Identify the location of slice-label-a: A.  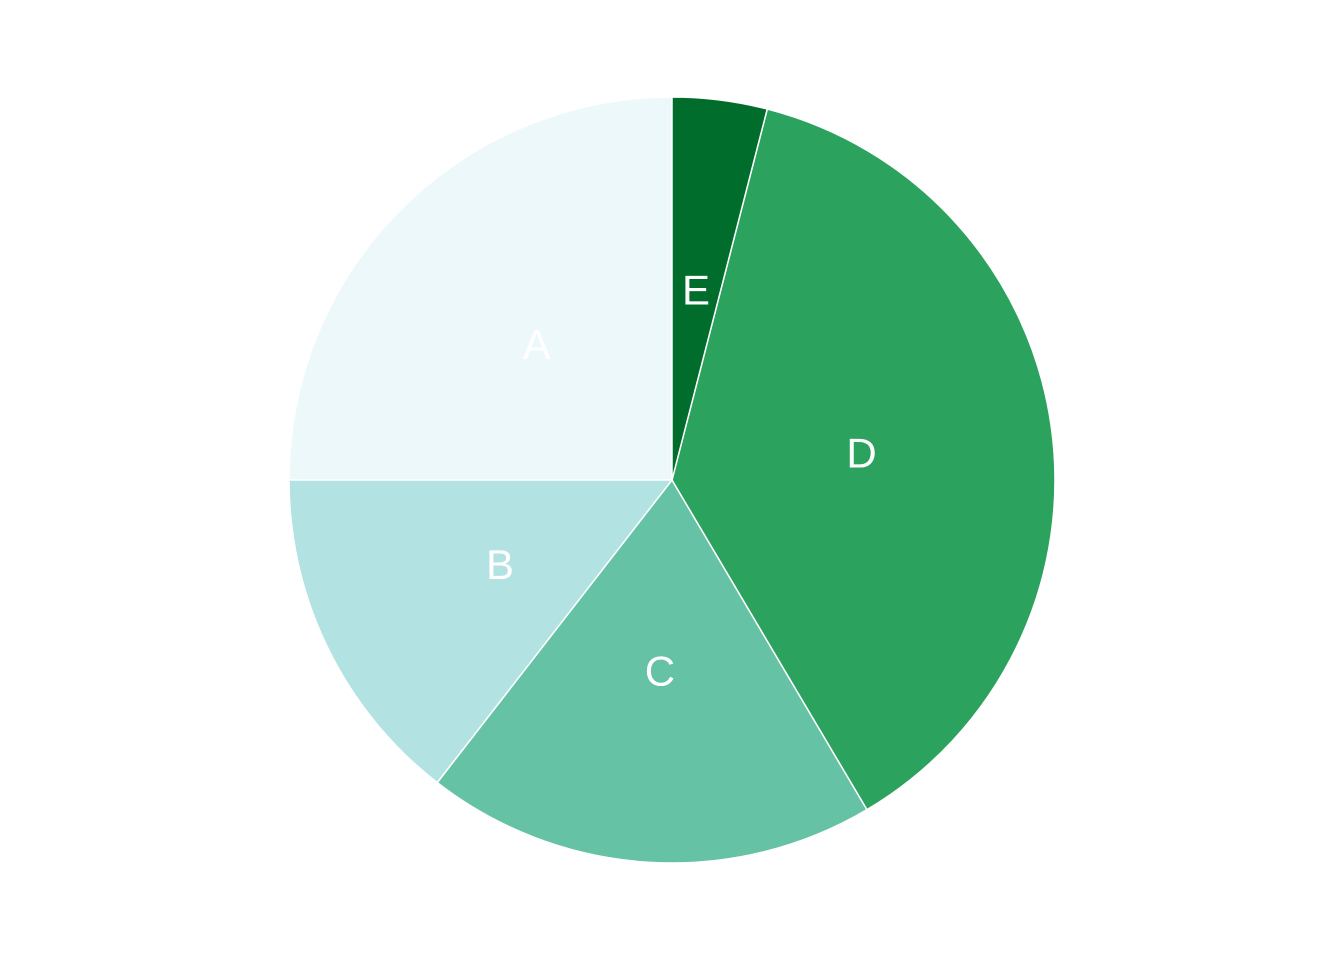
(537, 344).